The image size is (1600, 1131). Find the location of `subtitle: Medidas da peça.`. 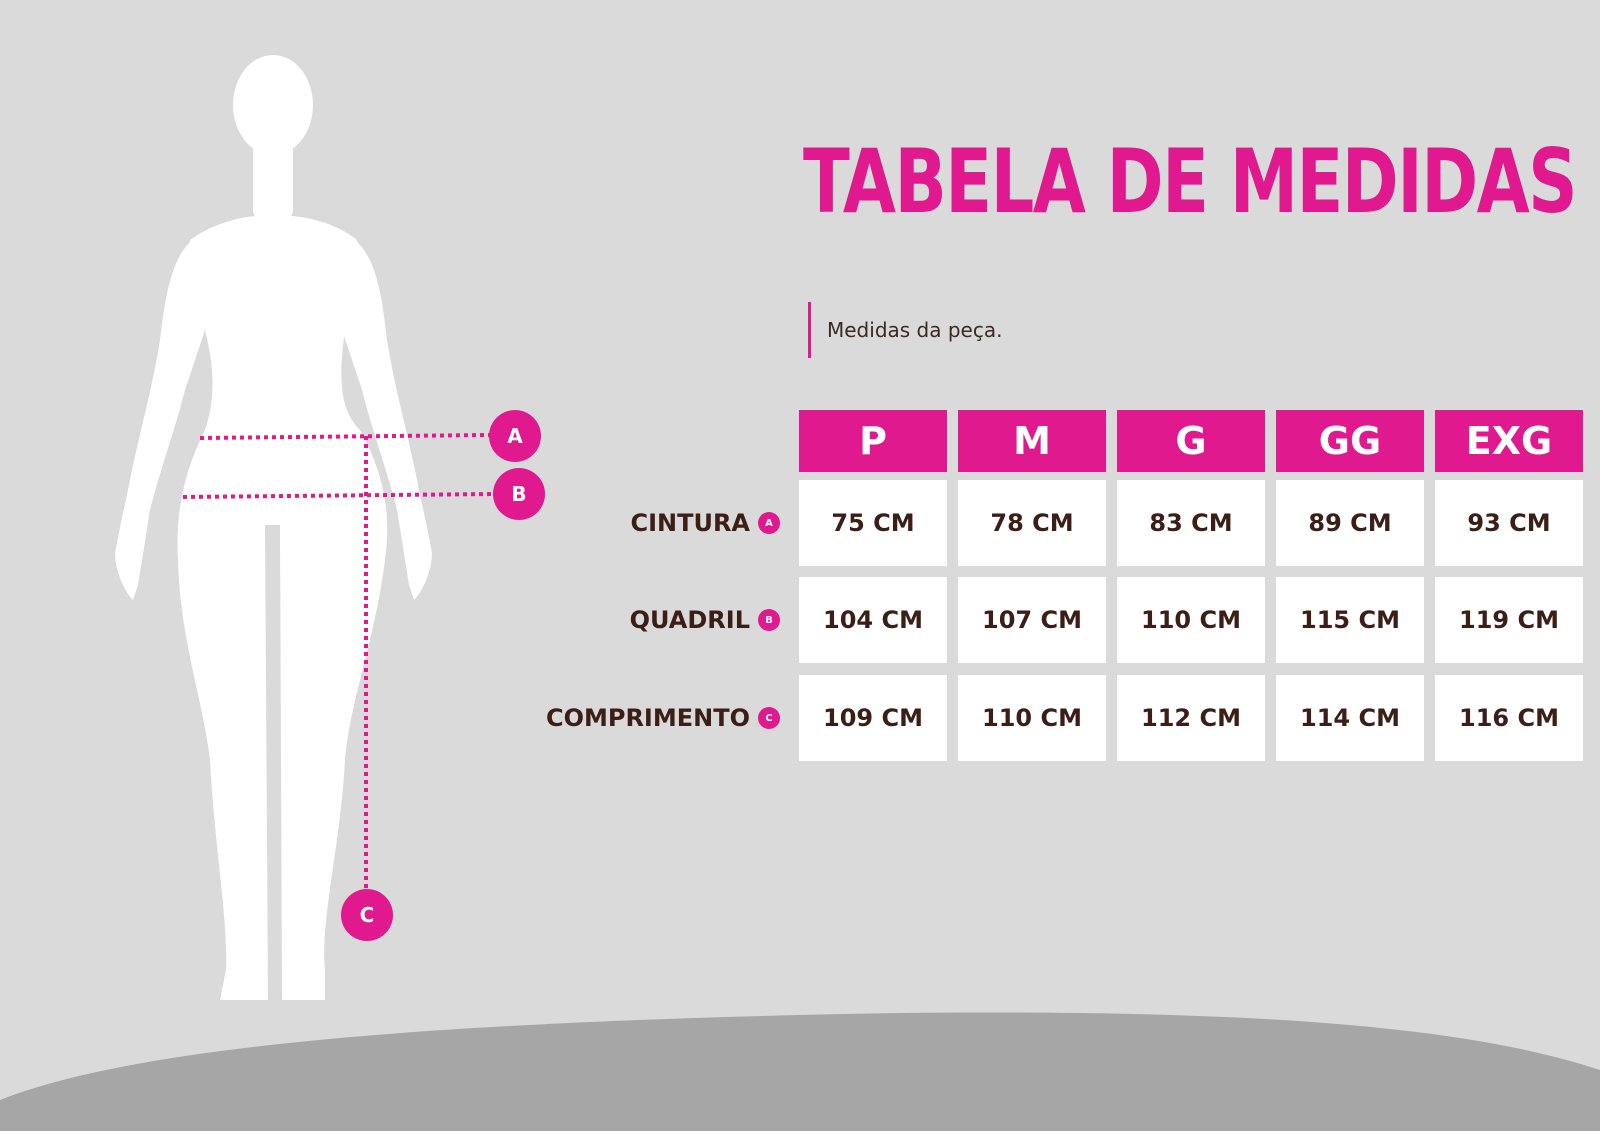

subtitle: Medidas da peça. is located at coordinates (915, 330).